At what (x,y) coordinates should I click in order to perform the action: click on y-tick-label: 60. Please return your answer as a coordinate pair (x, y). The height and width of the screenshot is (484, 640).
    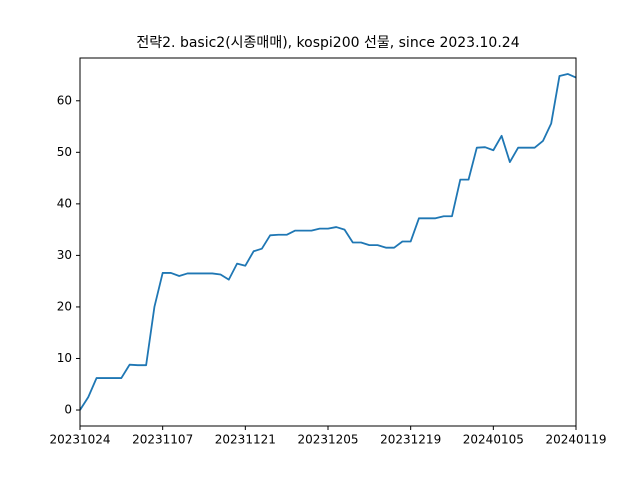
    Looking at the image, I should click on (64, 100).